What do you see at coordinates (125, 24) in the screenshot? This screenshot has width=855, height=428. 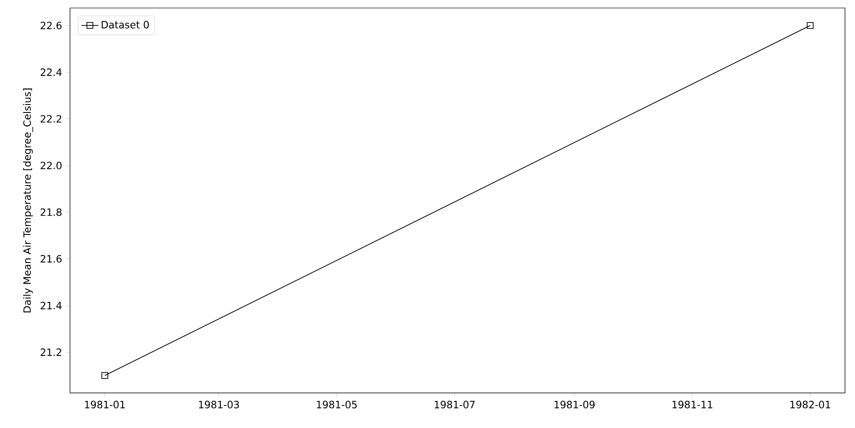 I see `legend-label: Dataset 0` at bounding box center [125, 24].